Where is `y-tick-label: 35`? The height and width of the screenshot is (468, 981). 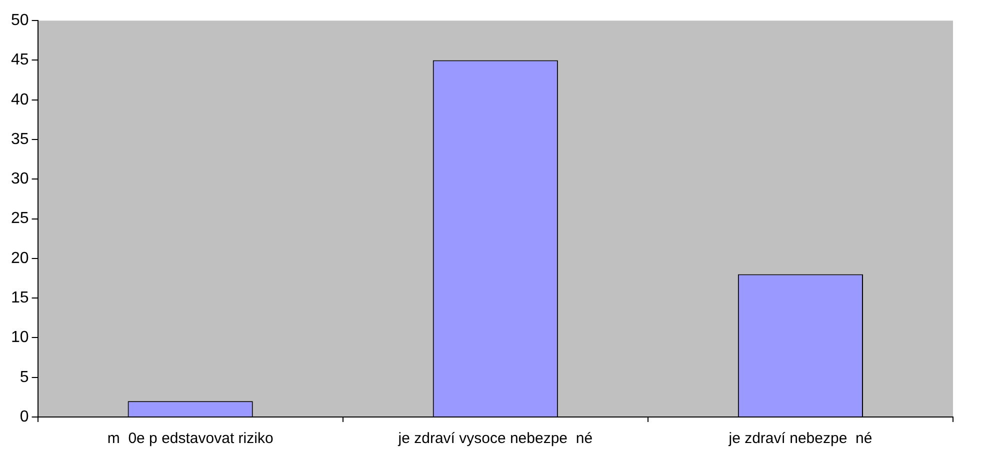
y-tick-label: 35 is located at coordinates (20, 139).